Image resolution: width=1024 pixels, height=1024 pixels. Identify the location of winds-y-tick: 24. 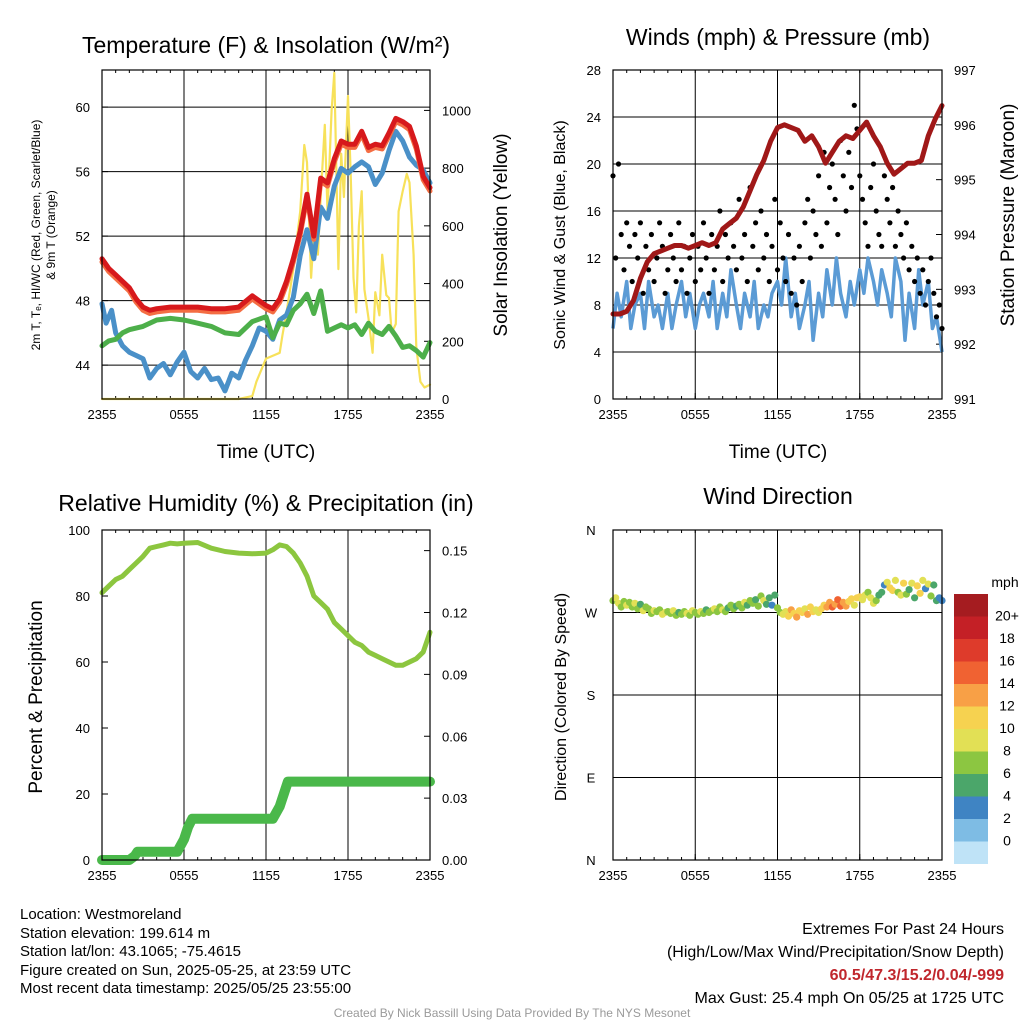
(594, 117).